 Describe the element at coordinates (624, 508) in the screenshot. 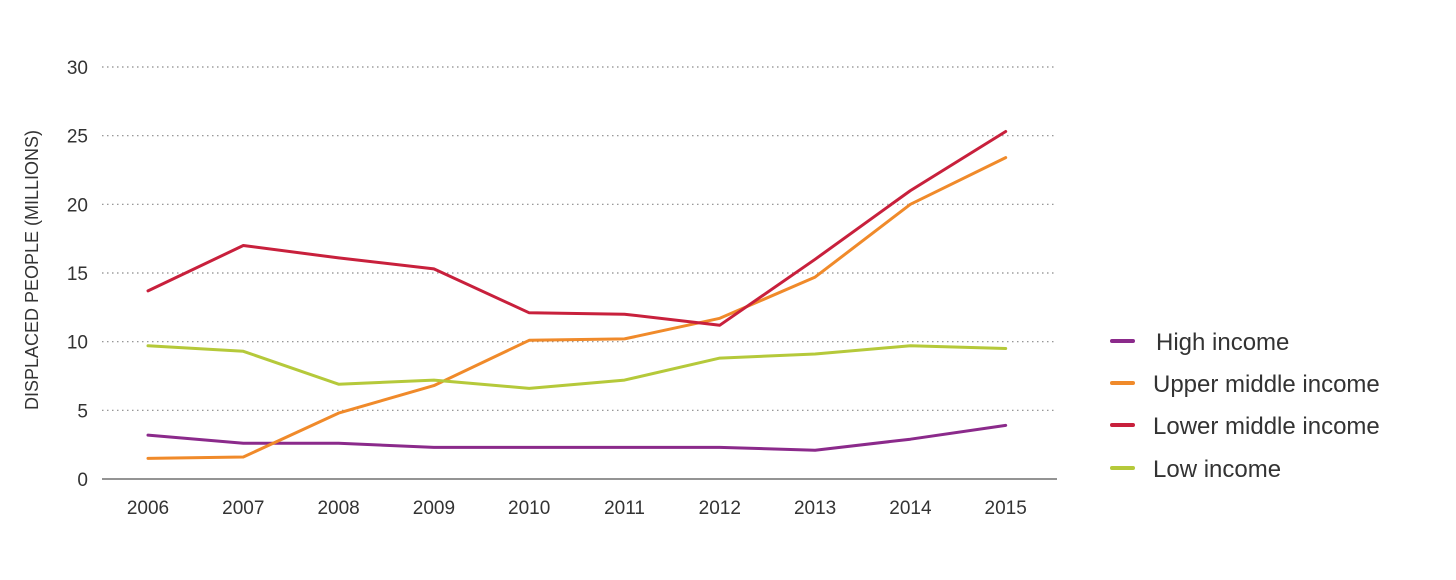

I see `x-tick-label: 2011` at that location.